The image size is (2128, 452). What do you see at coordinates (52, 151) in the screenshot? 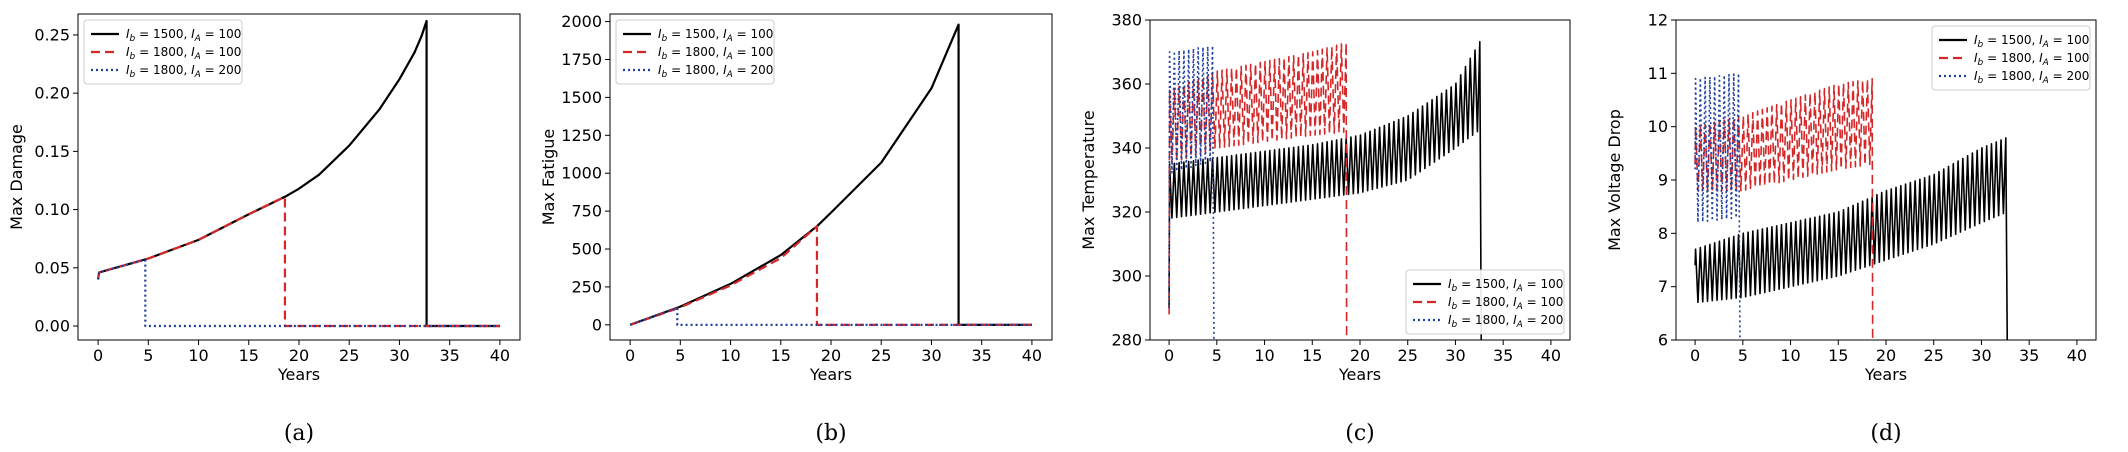
I see `y-tick-label: 0.15` at bounding box center [52, 151].